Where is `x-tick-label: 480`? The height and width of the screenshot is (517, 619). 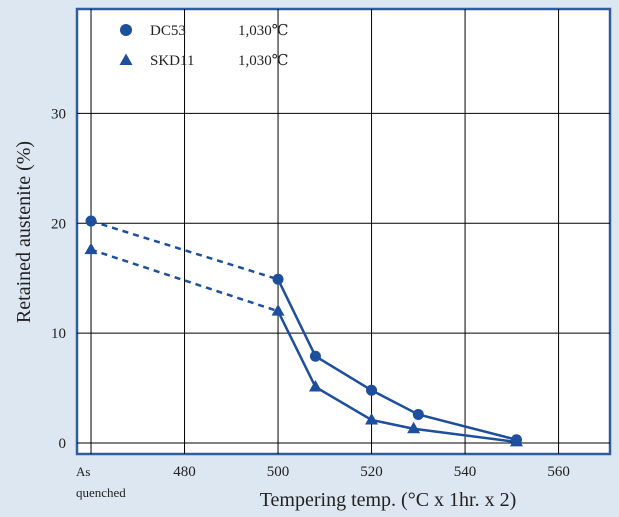 x-tick-label: 480 is located at coordinates (184, 472).